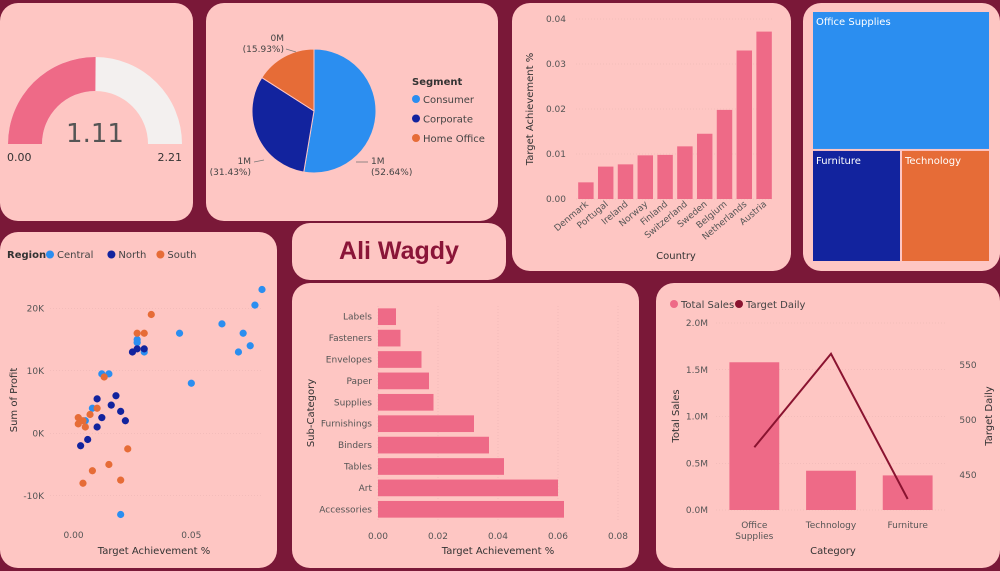  I want to click on scatter-ylabel: Sum of Profit, so click(14, 400).